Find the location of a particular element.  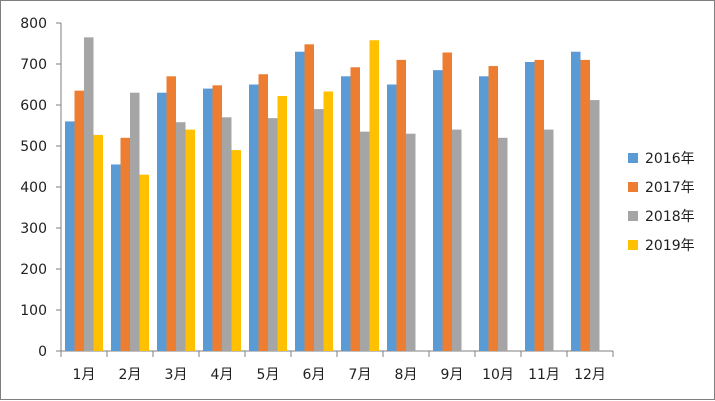

legend-label: 2017年 is located at coordinates (670, 188).